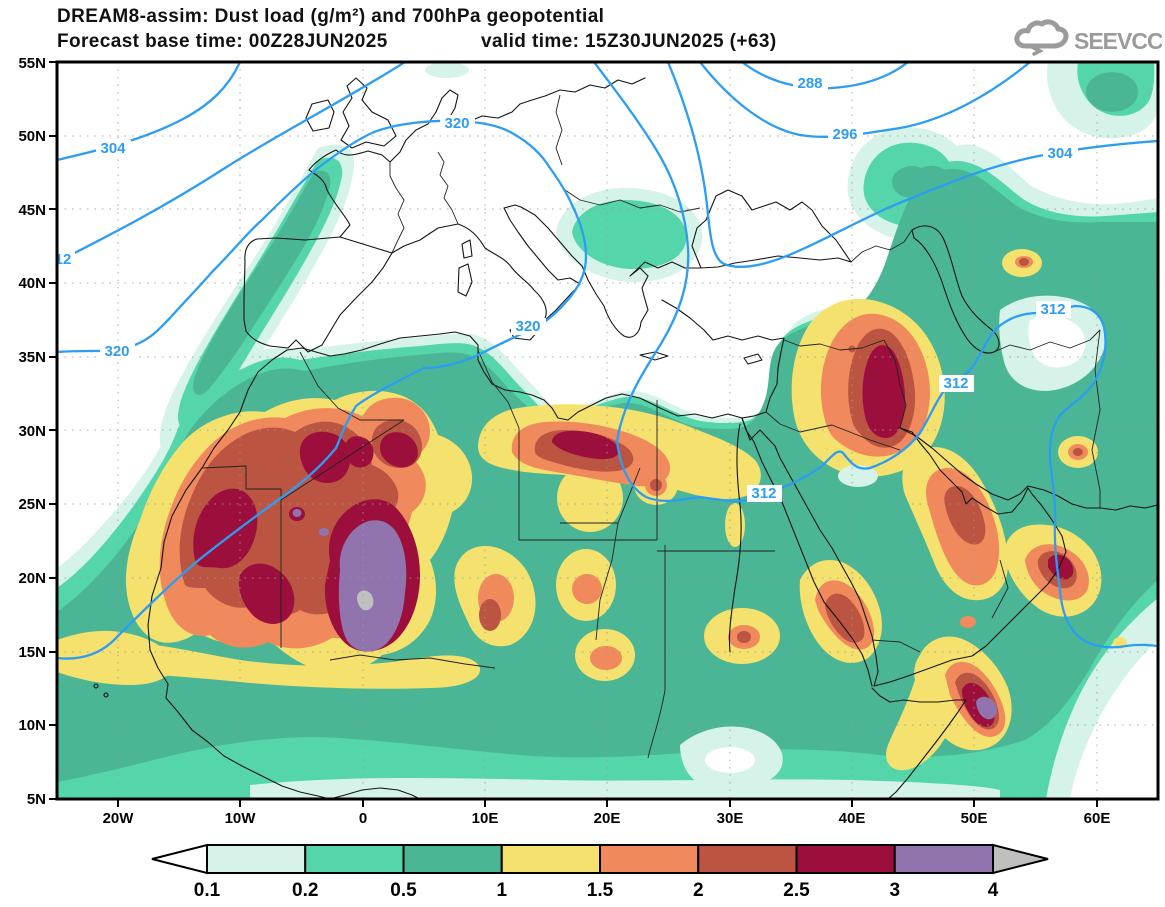  I want to click on x-axis: 20W 10W 0 10E 20E 30E 40E 50E 60E, so click(607, 813).